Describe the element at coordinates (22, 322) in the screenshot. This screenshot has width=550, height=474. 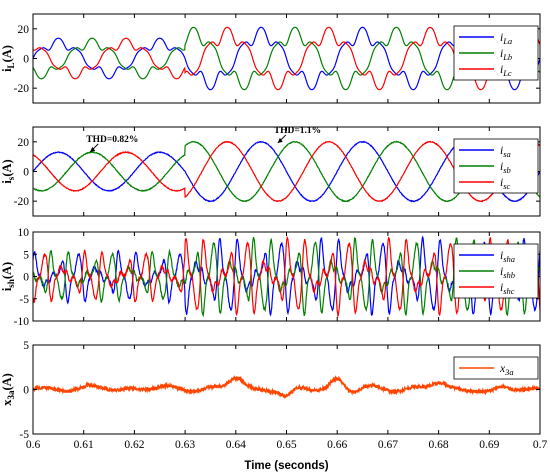
I see `y-tick-label: -10` at that location.